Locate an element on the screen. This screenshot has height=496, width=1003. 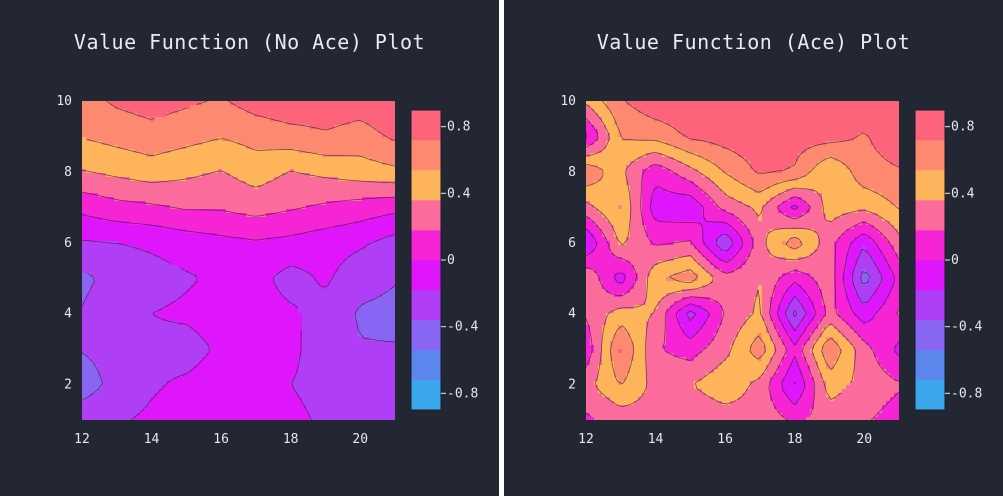
chart-title: Value Function (No Ace) Plot is located at coordinates (249, 42).